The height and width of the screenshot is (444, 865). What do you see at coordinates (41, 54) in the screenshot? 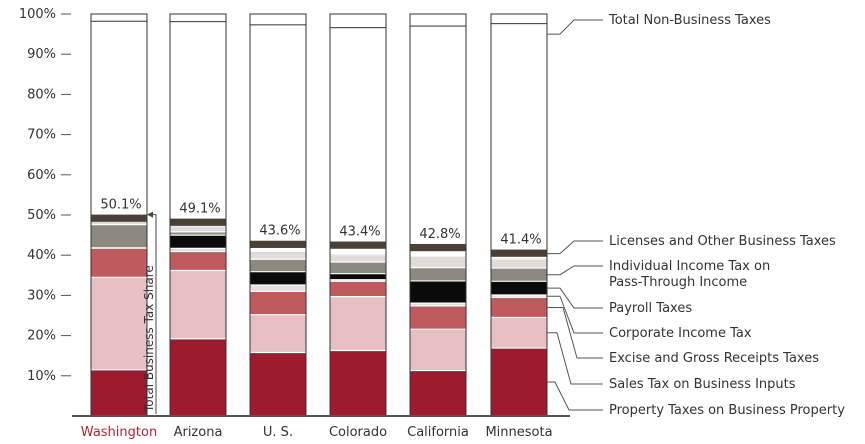
I see `y-tick-label: 90%` at bounding box center [41, 54].